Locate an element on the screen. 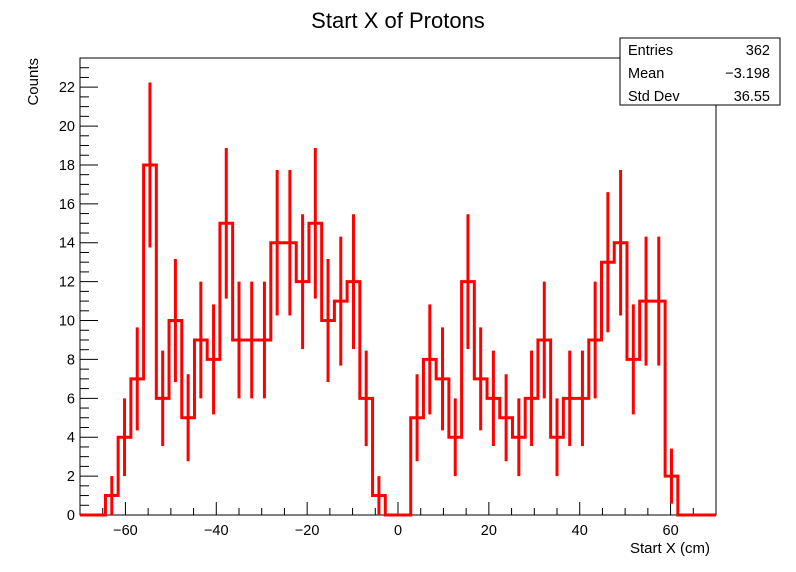 This screenshot has height=572, width=796. x-tick-label: 0 is located at coordinates (398, 531).